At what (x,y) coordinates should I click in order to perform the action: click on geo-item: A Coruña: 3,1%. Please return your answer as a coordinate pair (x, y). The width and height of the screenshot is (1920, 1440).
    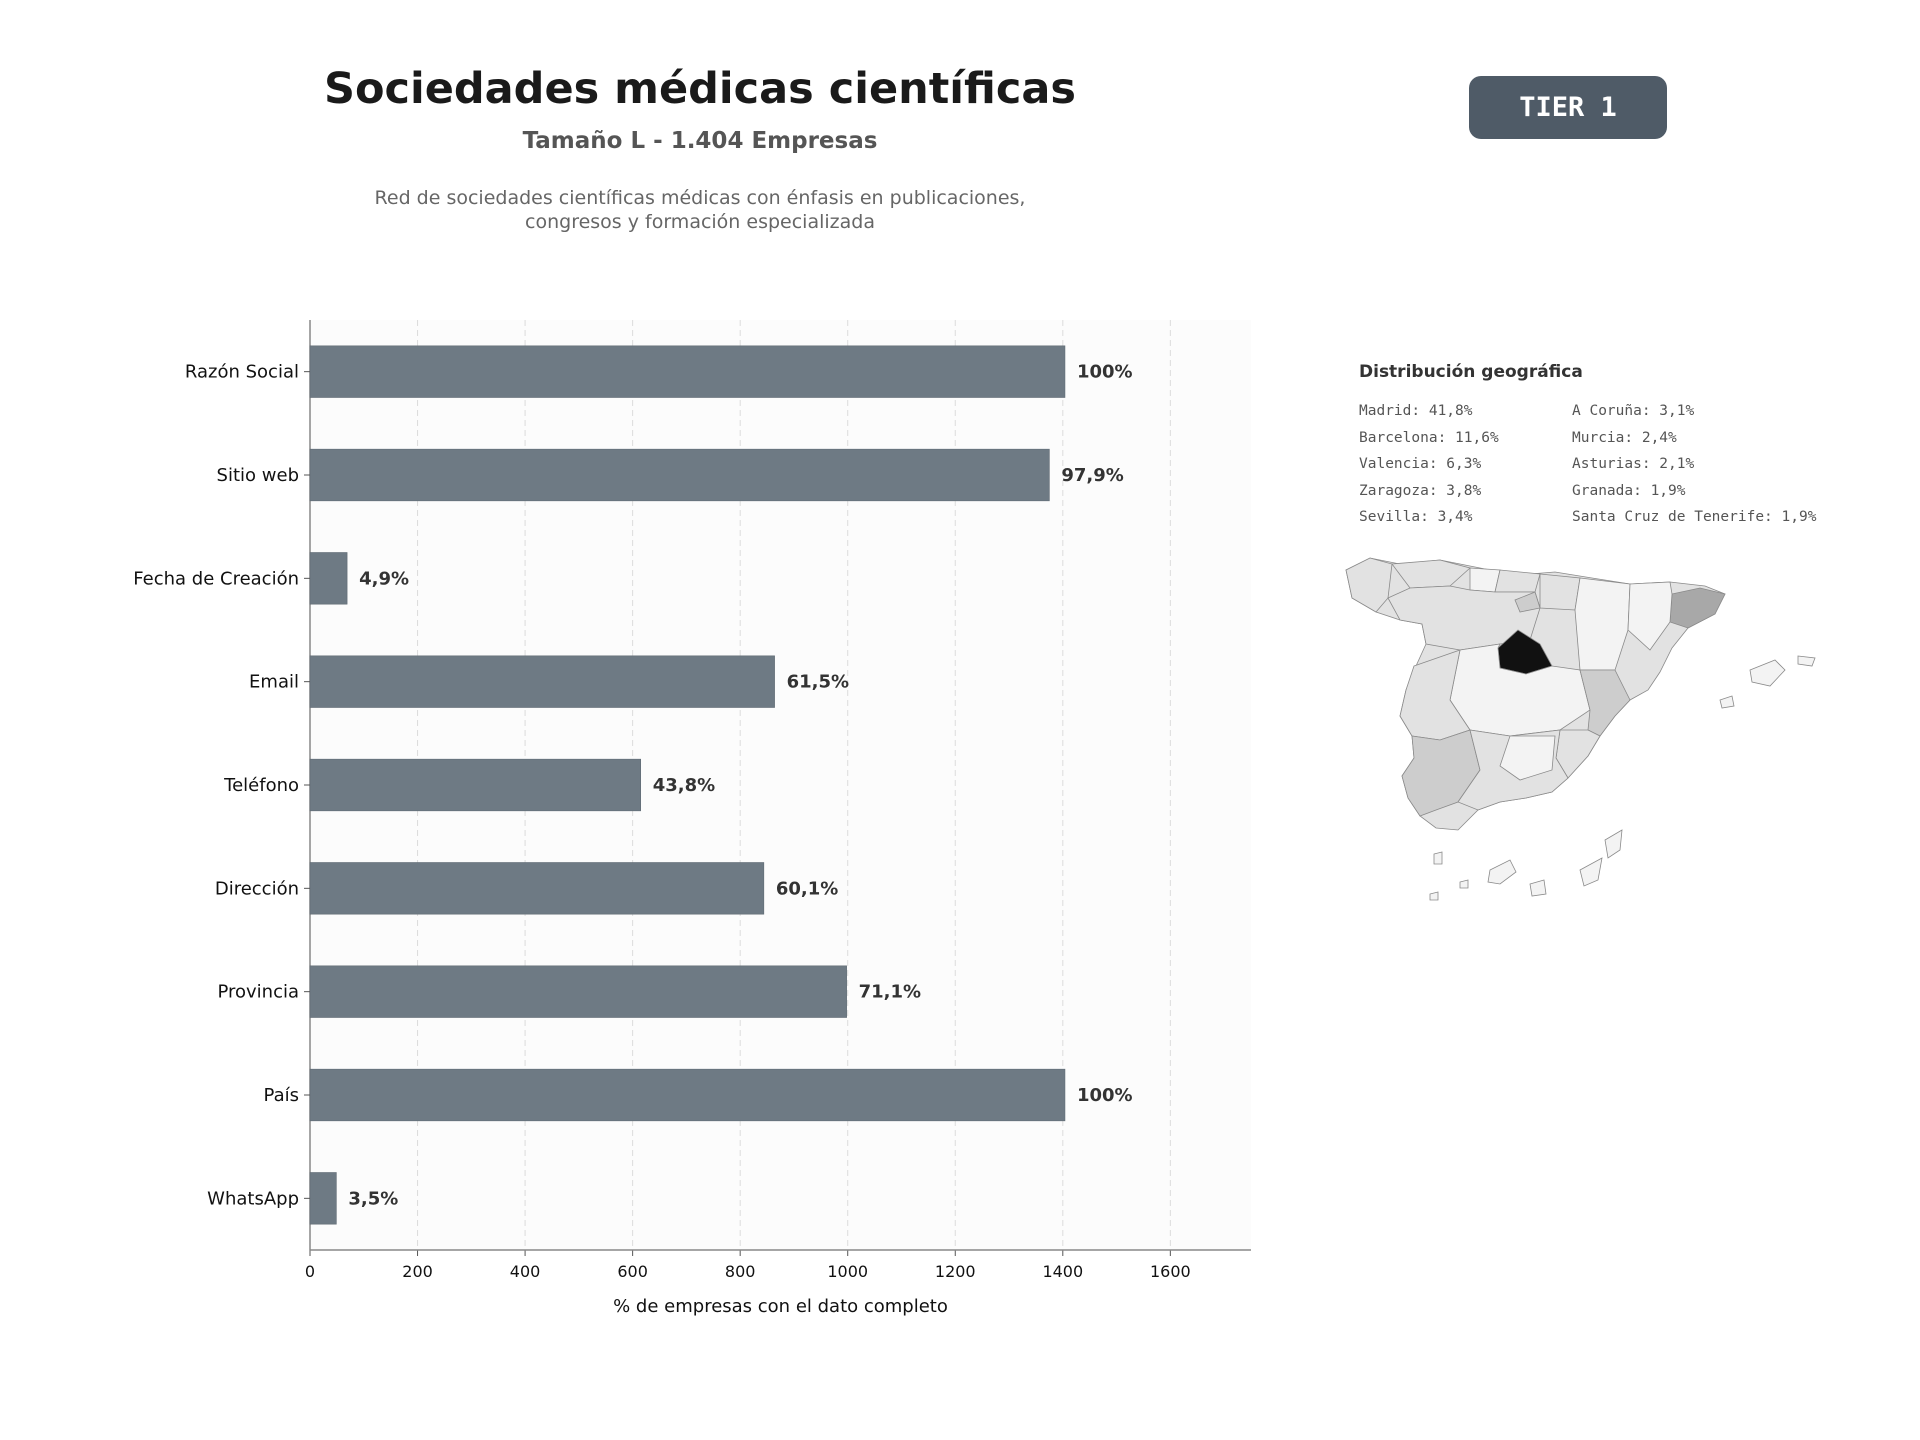
    Looking at the image, I should click on (1633, 411).